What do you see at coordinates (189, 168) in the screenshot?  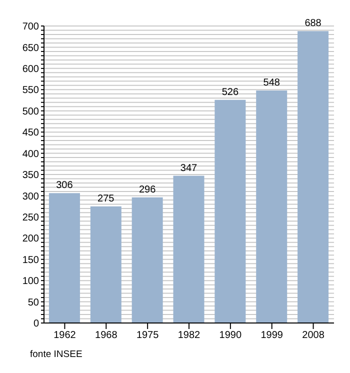 I see `data-label: 347` at bounding box center [189, 168].